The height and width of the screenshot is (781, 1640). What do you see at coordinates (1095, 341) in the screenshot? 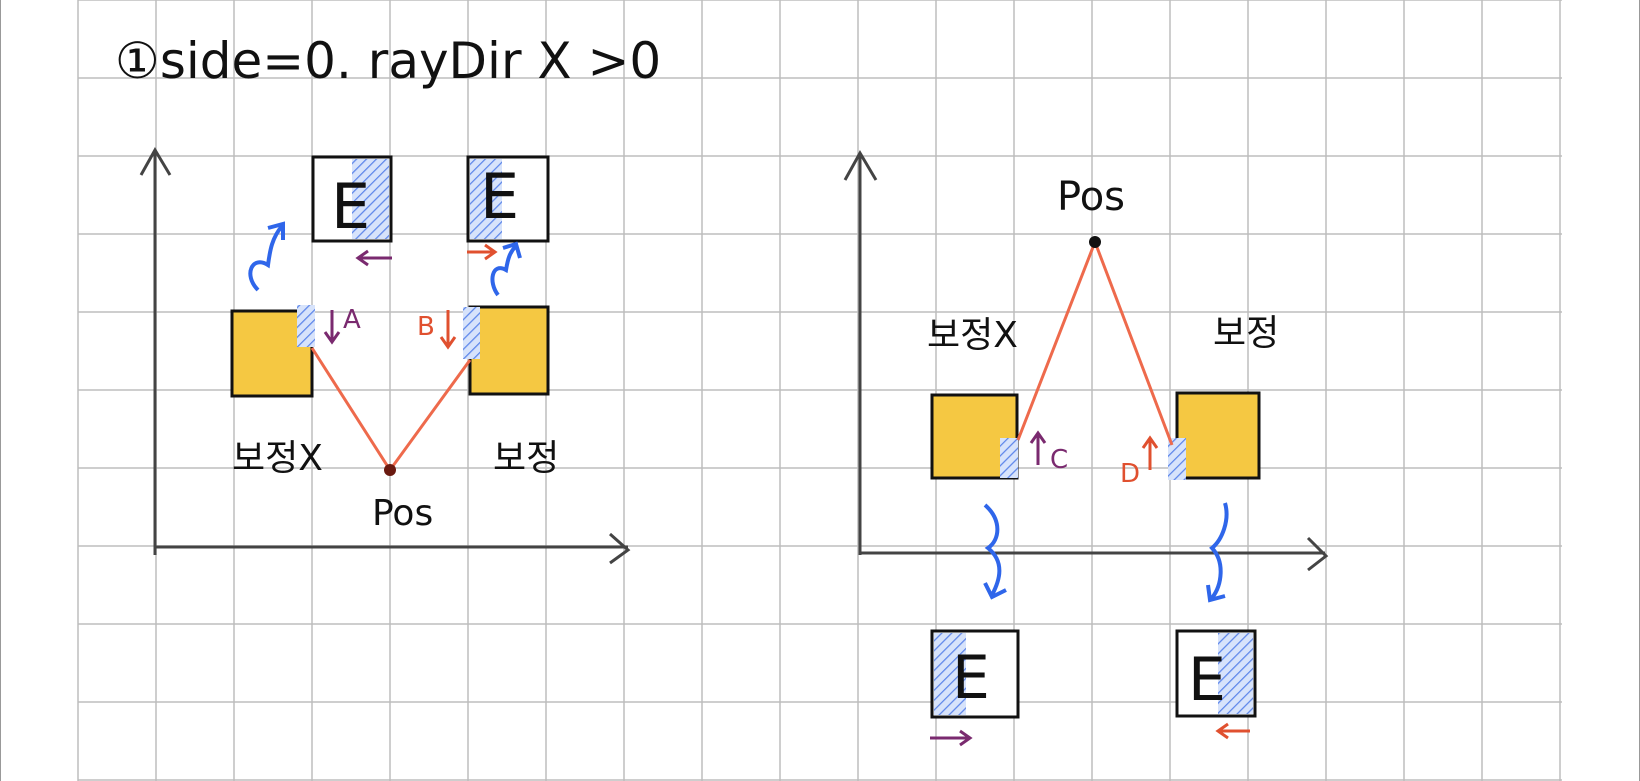
I see `right-ray-lines` at bounding box center [1095, 341].